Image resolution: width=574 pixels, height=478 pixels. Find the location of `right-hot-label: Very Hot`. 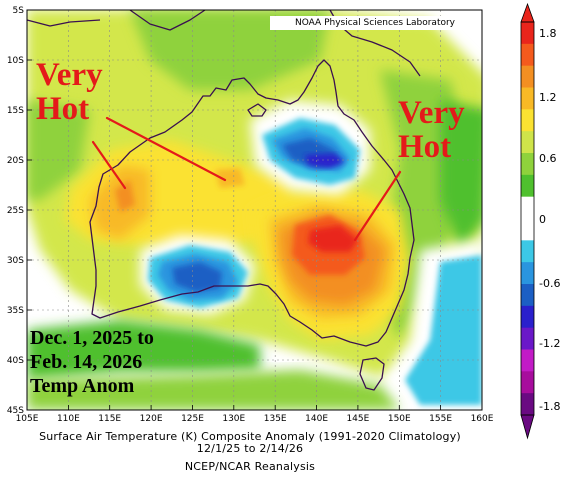

right-hot-label: Very Hot is located at coordinates (431, 130).